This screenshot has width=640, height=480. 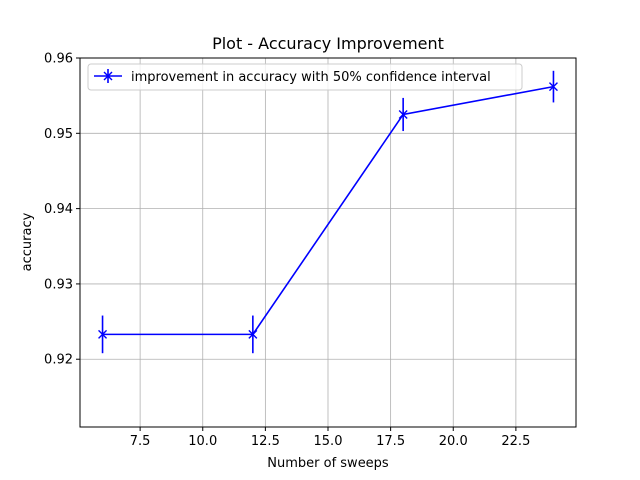 What do you see at coordinates (58, 209) in the screenshot?
I see `y-tick-label: 0.94` at bounding box center [58, 209].